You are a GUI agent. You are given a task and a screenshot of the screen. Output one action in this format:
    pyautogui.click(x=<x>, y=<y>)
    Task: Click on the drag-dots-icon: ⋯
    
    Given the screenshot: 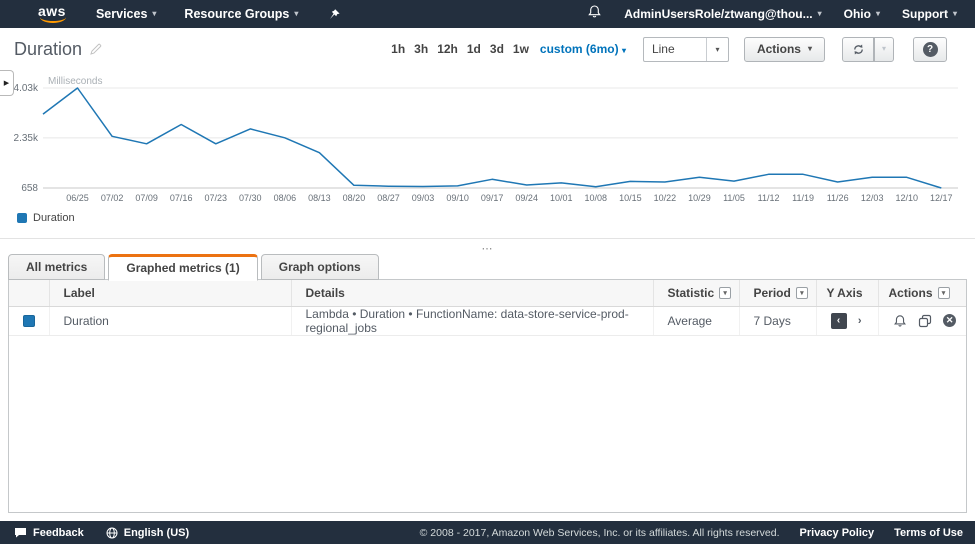 What is the action you would take?
    pyautogui.click(x=487, y=249)
    